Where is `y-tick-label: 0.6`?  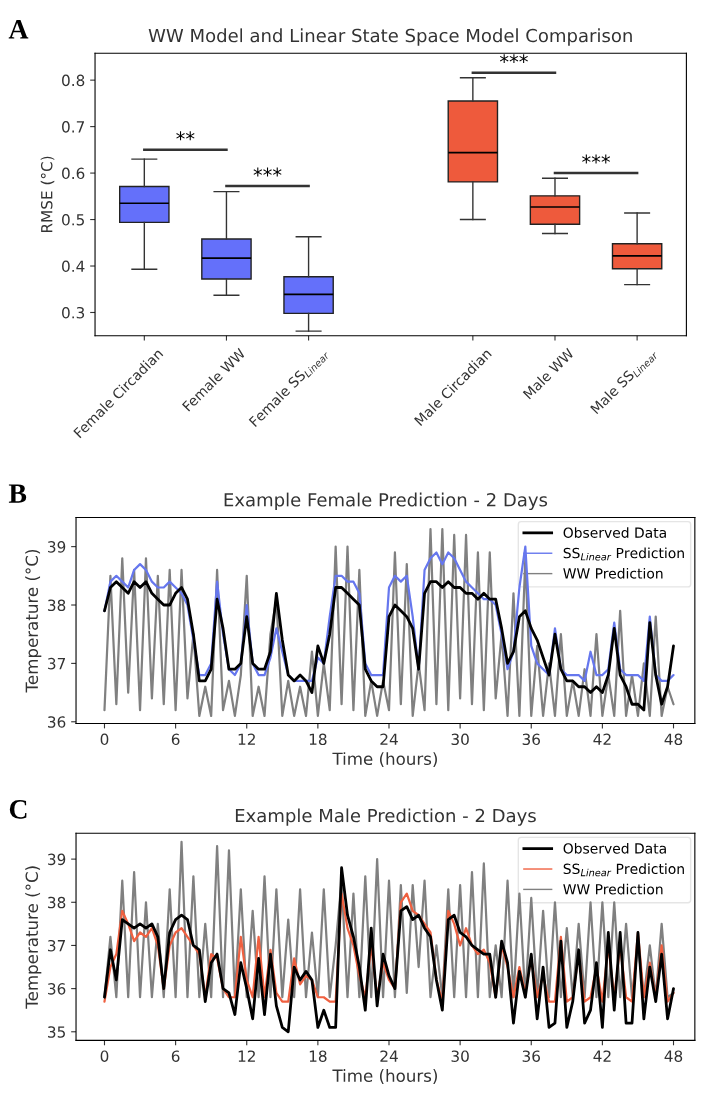
y-tick-label: 0.6 is located at coordinates (73, 173).